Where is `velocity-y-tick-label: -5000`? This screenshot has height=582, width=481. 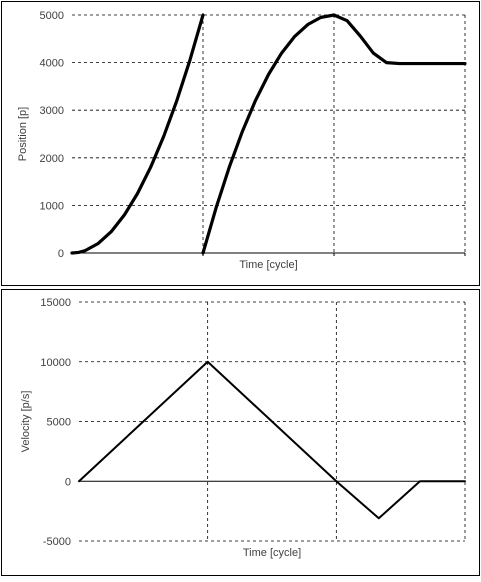 velocity-y-tick-label: -5000 is located at coordinates (57, 542).